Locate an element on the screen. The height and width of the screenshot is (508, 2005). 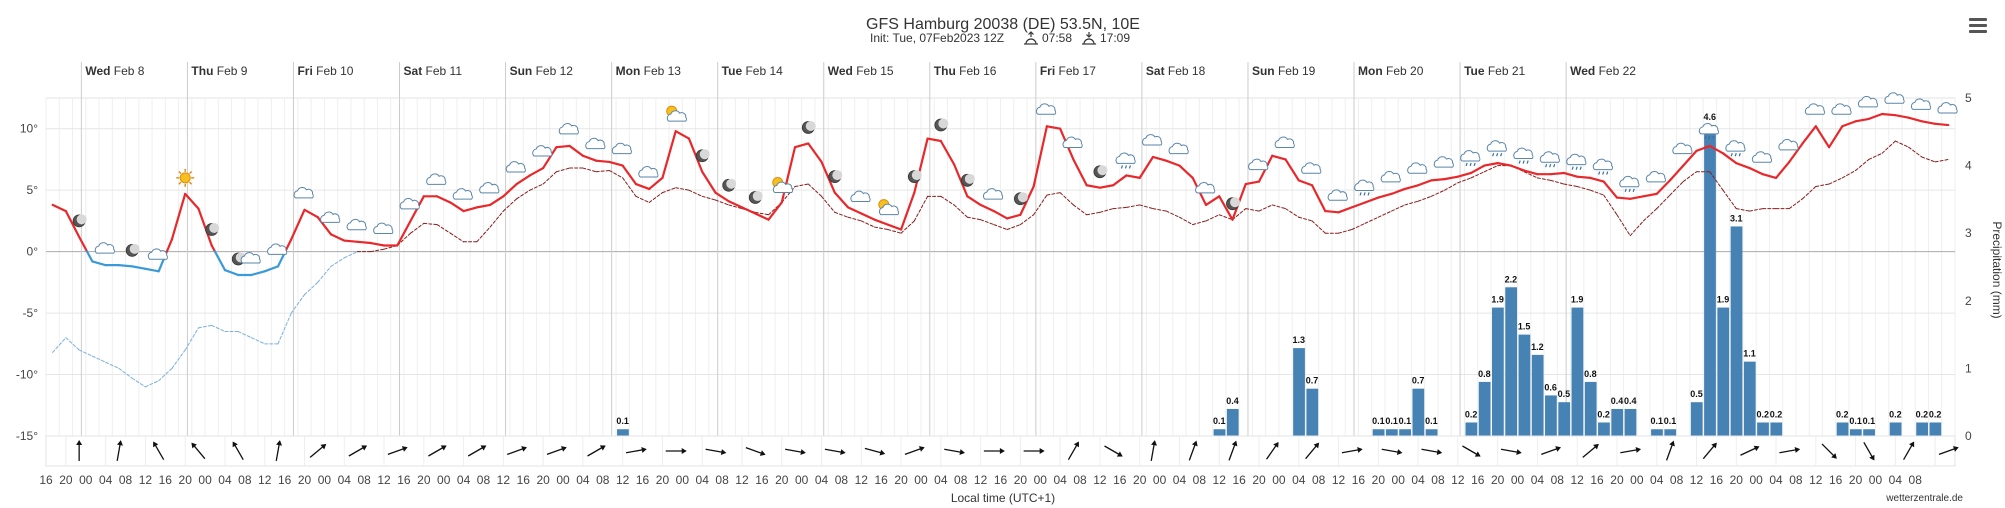
day-label: Sun Feb 19 is located at coordinates (1284, 71).